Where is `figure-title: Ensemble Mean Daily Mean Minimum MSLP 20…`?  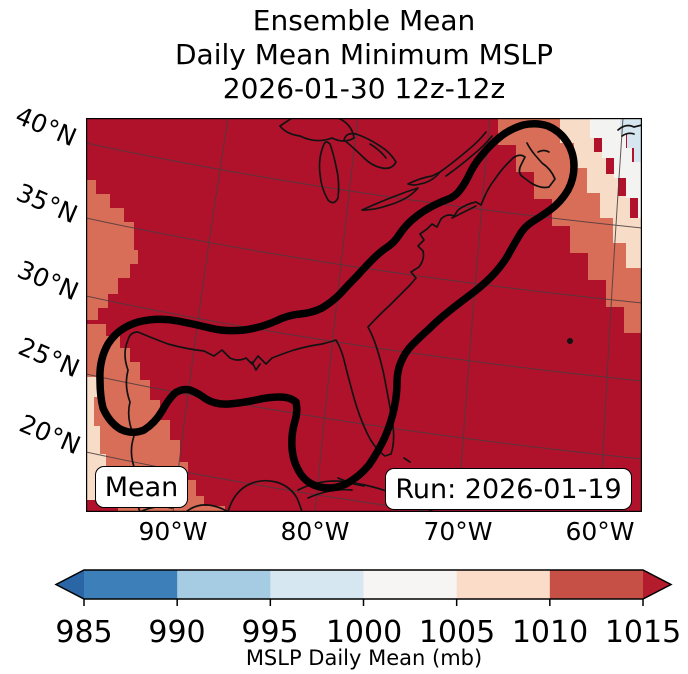 figure-title: Ensemble Mean Daily Mean Minimum MSLP 20… is located at coordinates (364, 55).